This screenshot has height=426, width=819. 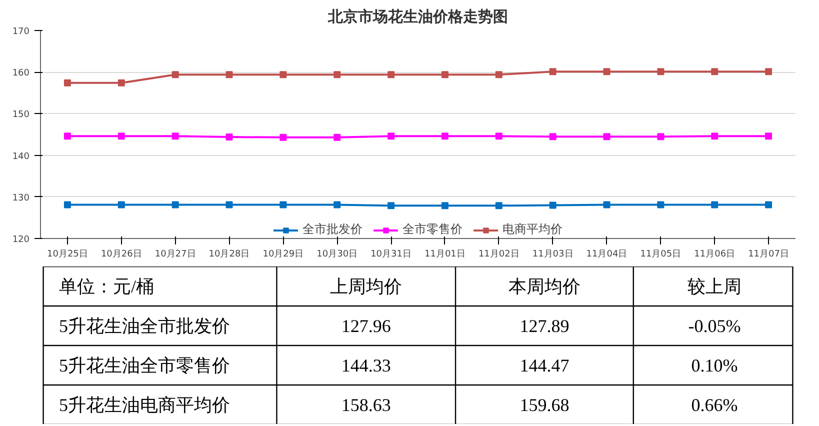 I want to click on x-tick-label: 11月06日, so click(x=715, y=255).